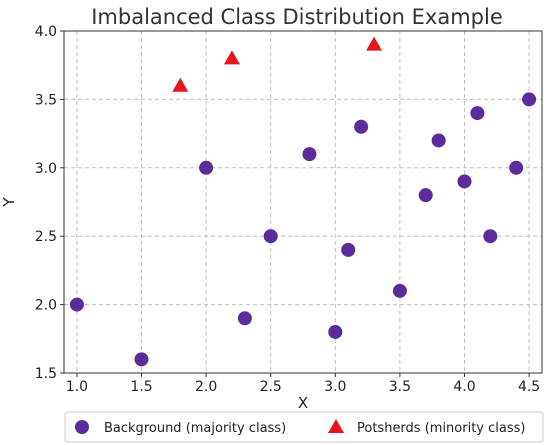  I want to click on x-tick-label: 4.5, so click(529, 387).